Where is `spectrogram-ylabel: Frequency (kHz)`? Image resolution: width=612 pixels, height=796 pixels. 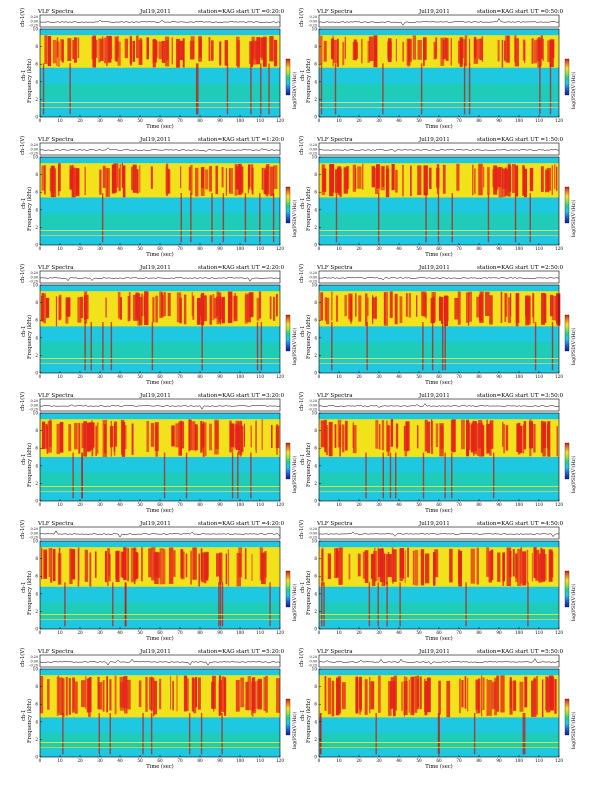 spectrogram-ylabel: Frequency (kHz) is located at coordinates (308, 593).